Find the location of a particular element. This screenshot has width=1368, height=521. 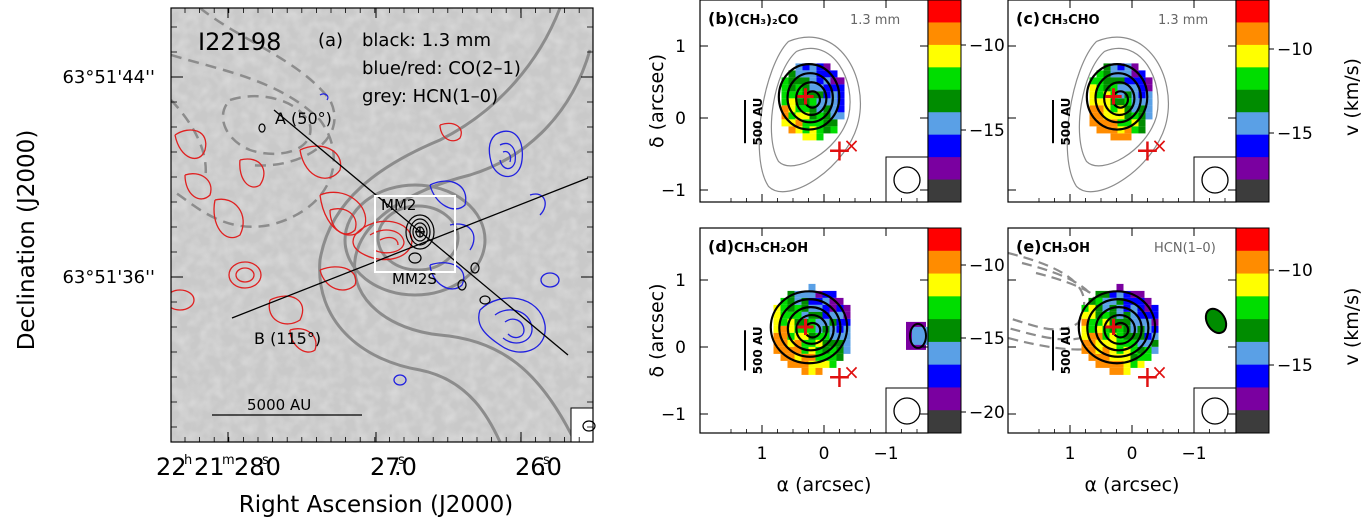

mm2s-label: MM2S is located at coordinates (414, 279).